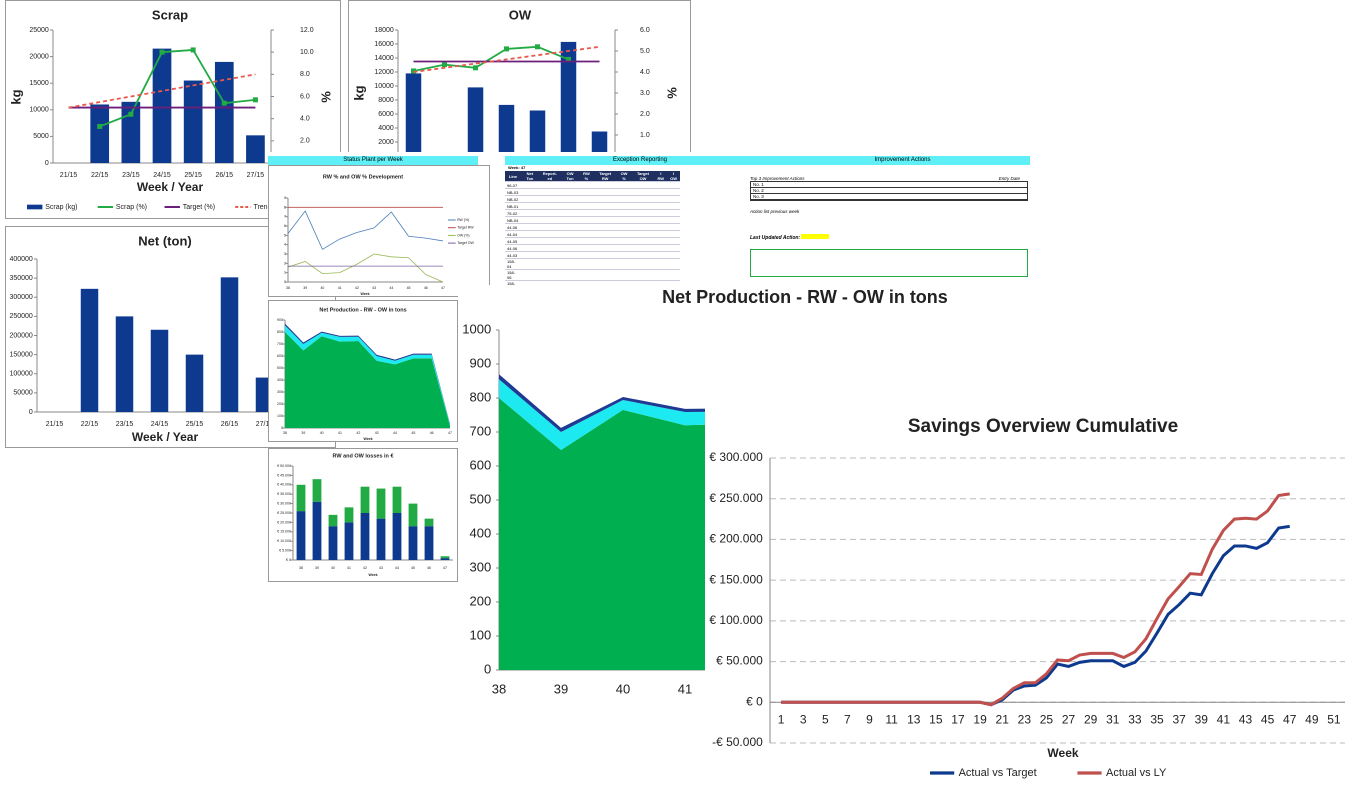 The height and width of the screenshot is (791, 1357). Describe the element at coordinates (20, 259) in the screenshot. I see `y-tick-label: 400000` at that location.